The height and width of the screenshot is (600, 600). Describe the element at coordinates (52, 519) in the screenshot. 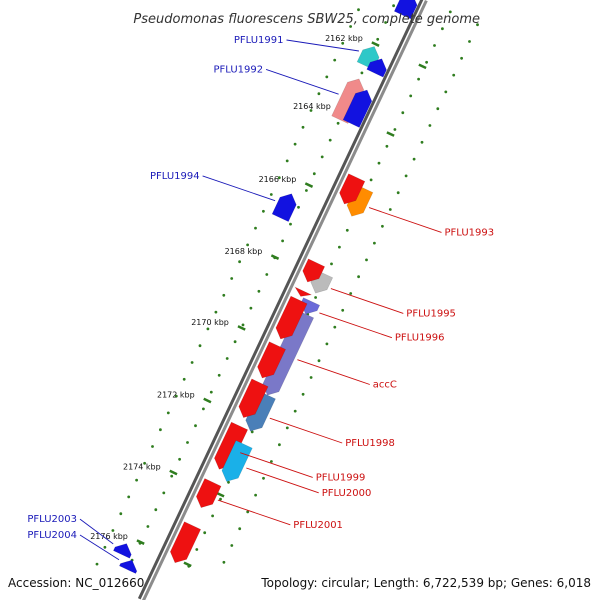

I see `gene-label-pflu2003: PFLU2003` at that location.